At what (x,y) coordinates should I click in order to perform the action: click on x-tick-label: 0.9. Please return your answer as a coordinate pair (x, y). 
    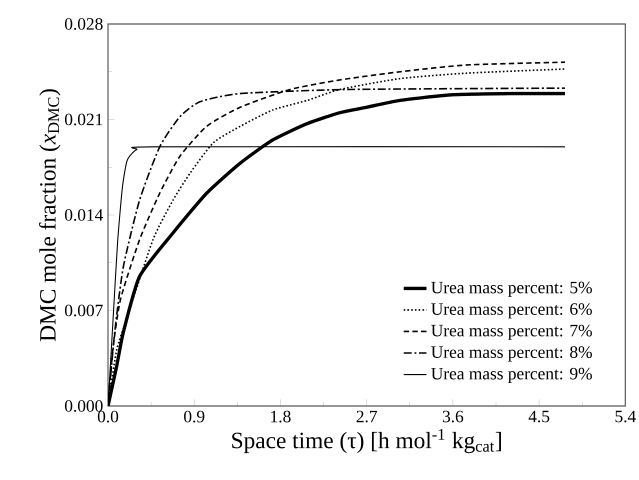
    Looking at the image, I should click on (194, 416).